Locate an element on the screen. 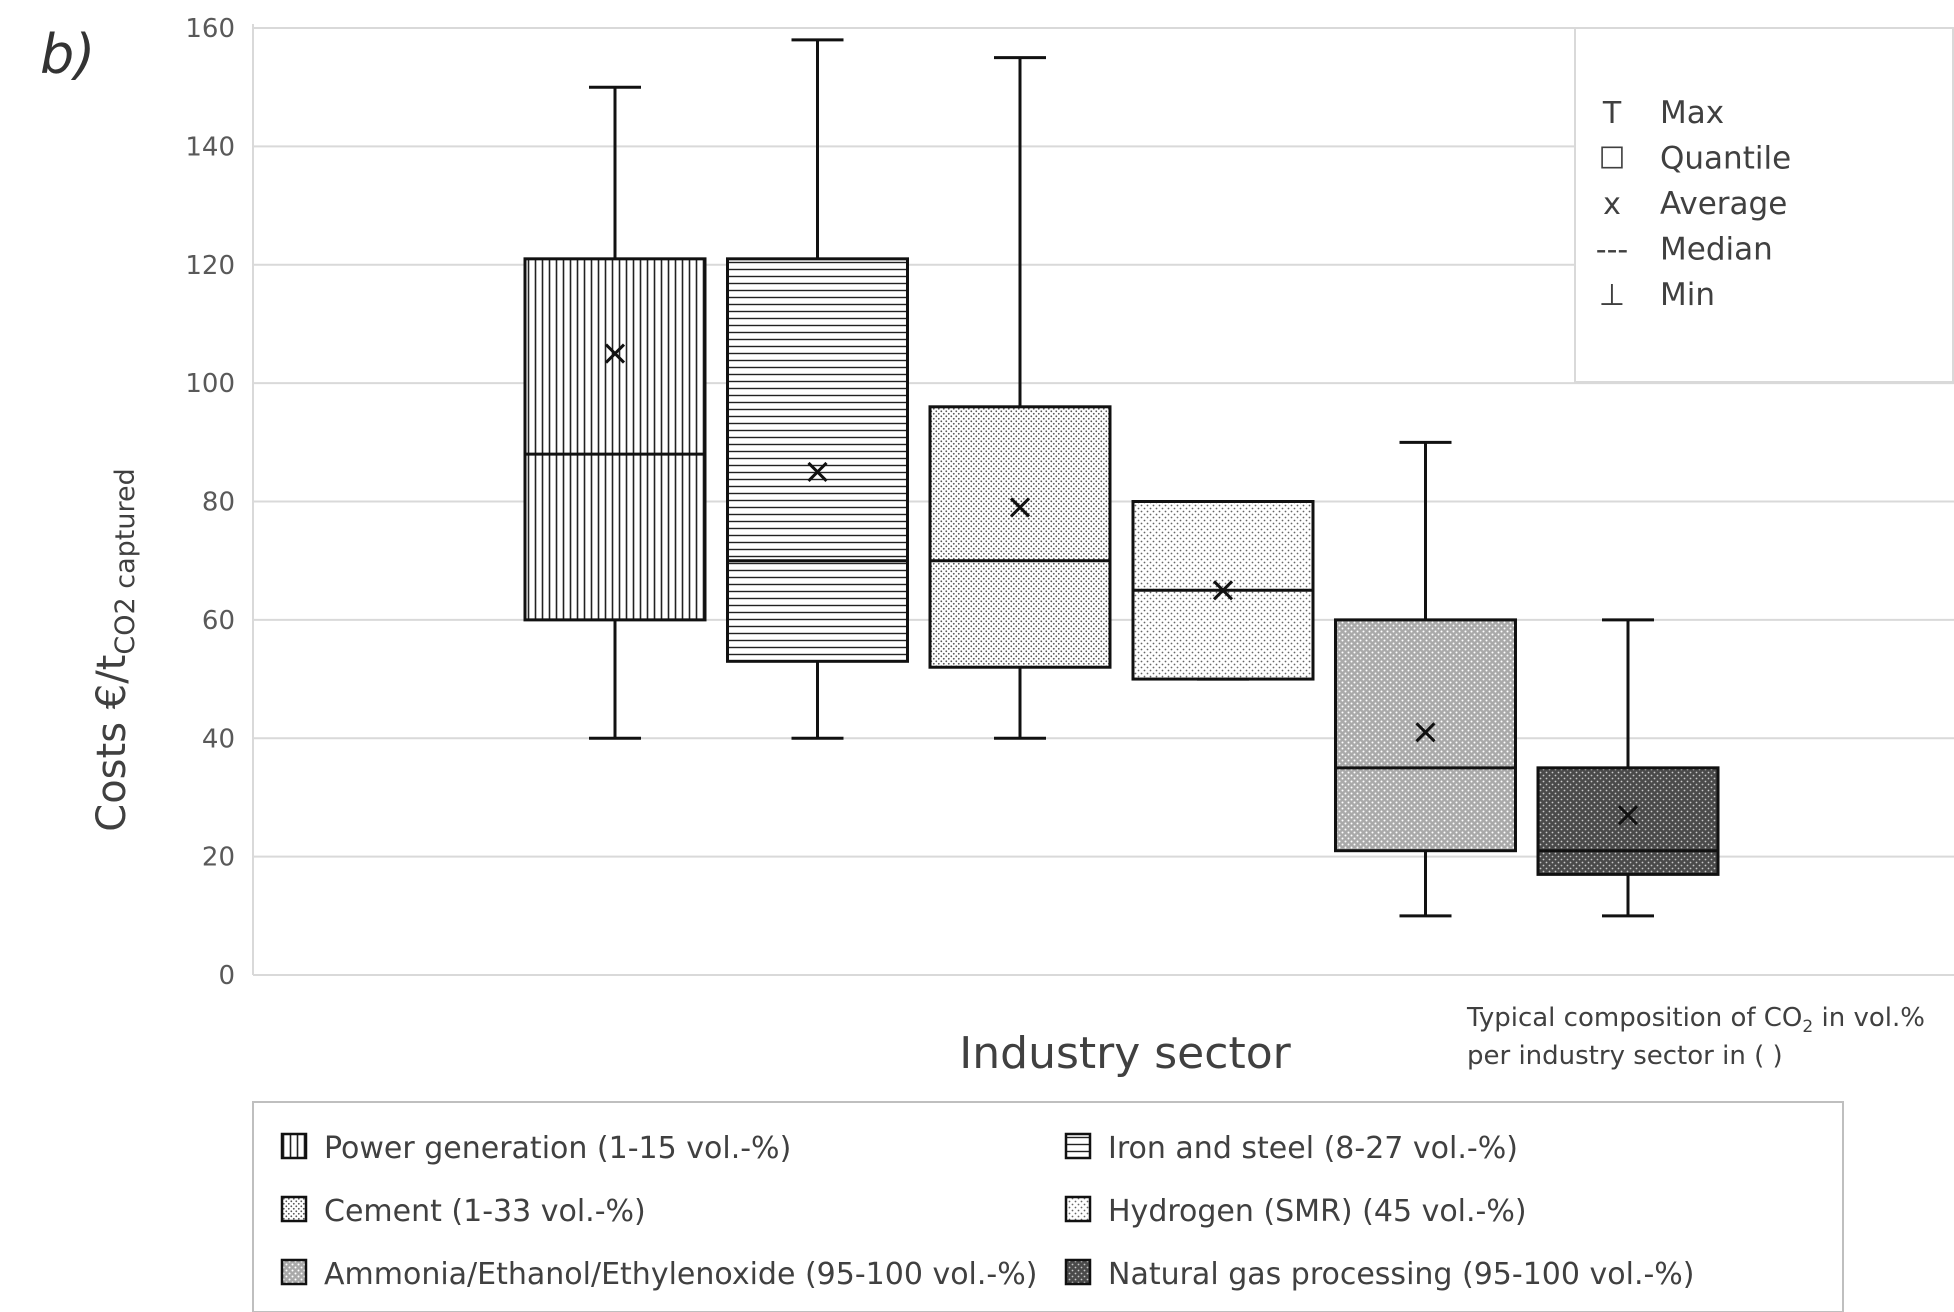 Image resolution: width=1954 pixels, height=1312 pixels. y-tick-label: 60 is located at coordinates (218, 621).